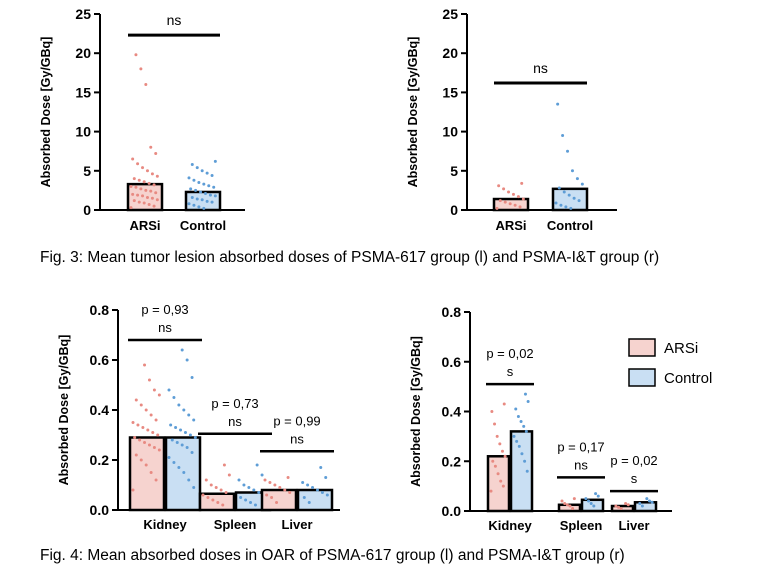 This screenshot has height=579, width=764. What do you see at coordinates (145, 197) in the screenshot?
I see `bar-arsi` at bounding box center [145, 197].